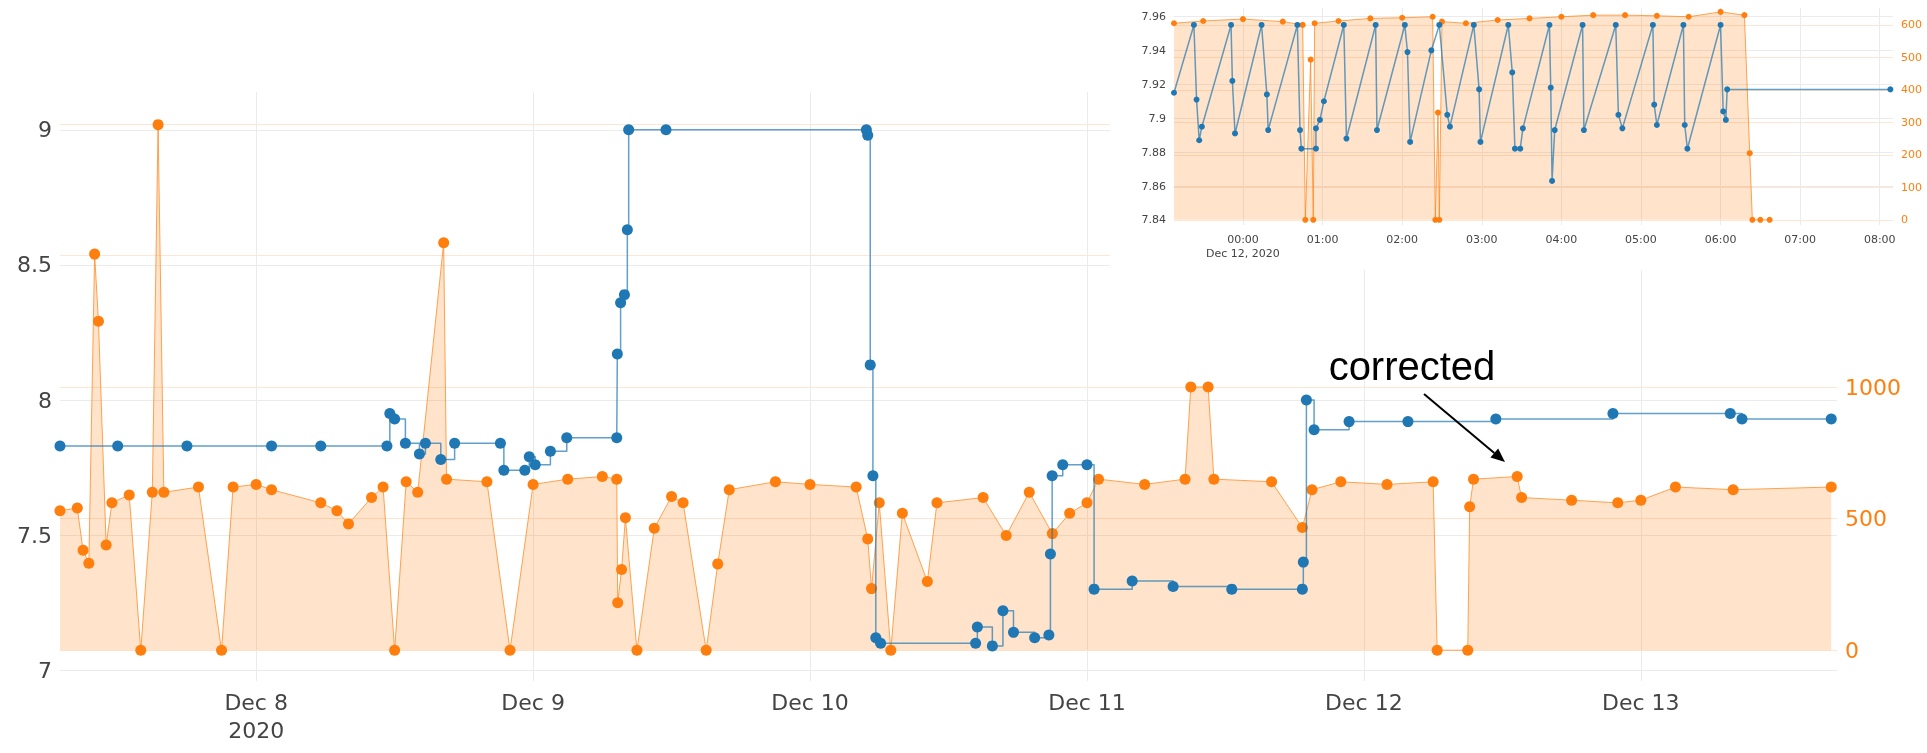 This screenshot has width=1927, height=753. What do you see at coordinates (1322, 240) in the screenshot?
I see `x-tick-label: 01:00` at bounding box center [1322, 240].